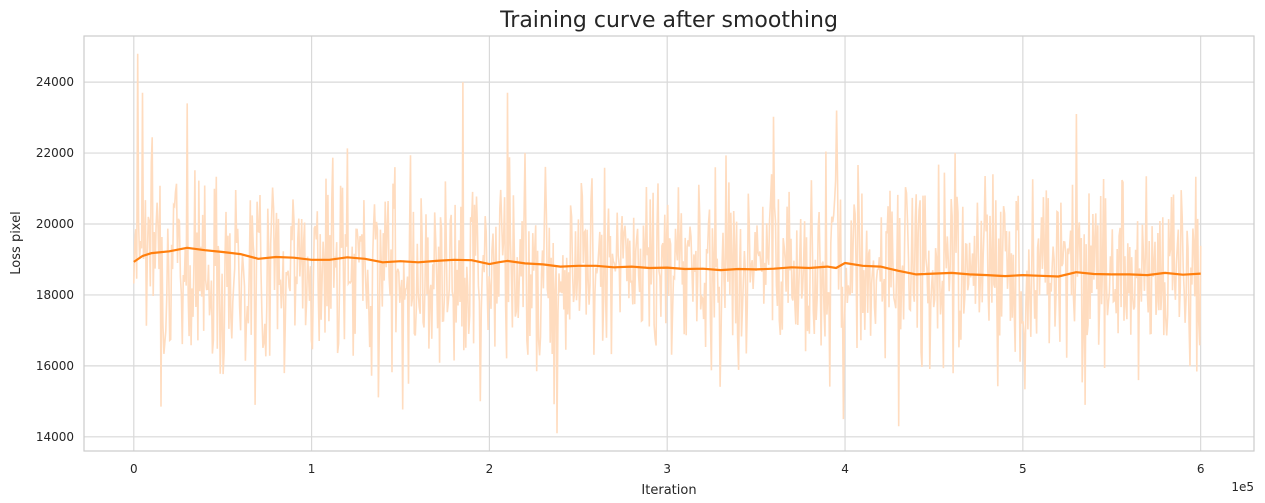 Image resolution: width=1265 pixels, height=503 pixels. What do you see at coordinates (55, 366) in the screenshot?
I see `y-tick-label: 16000` at bounding box center [55, 366].